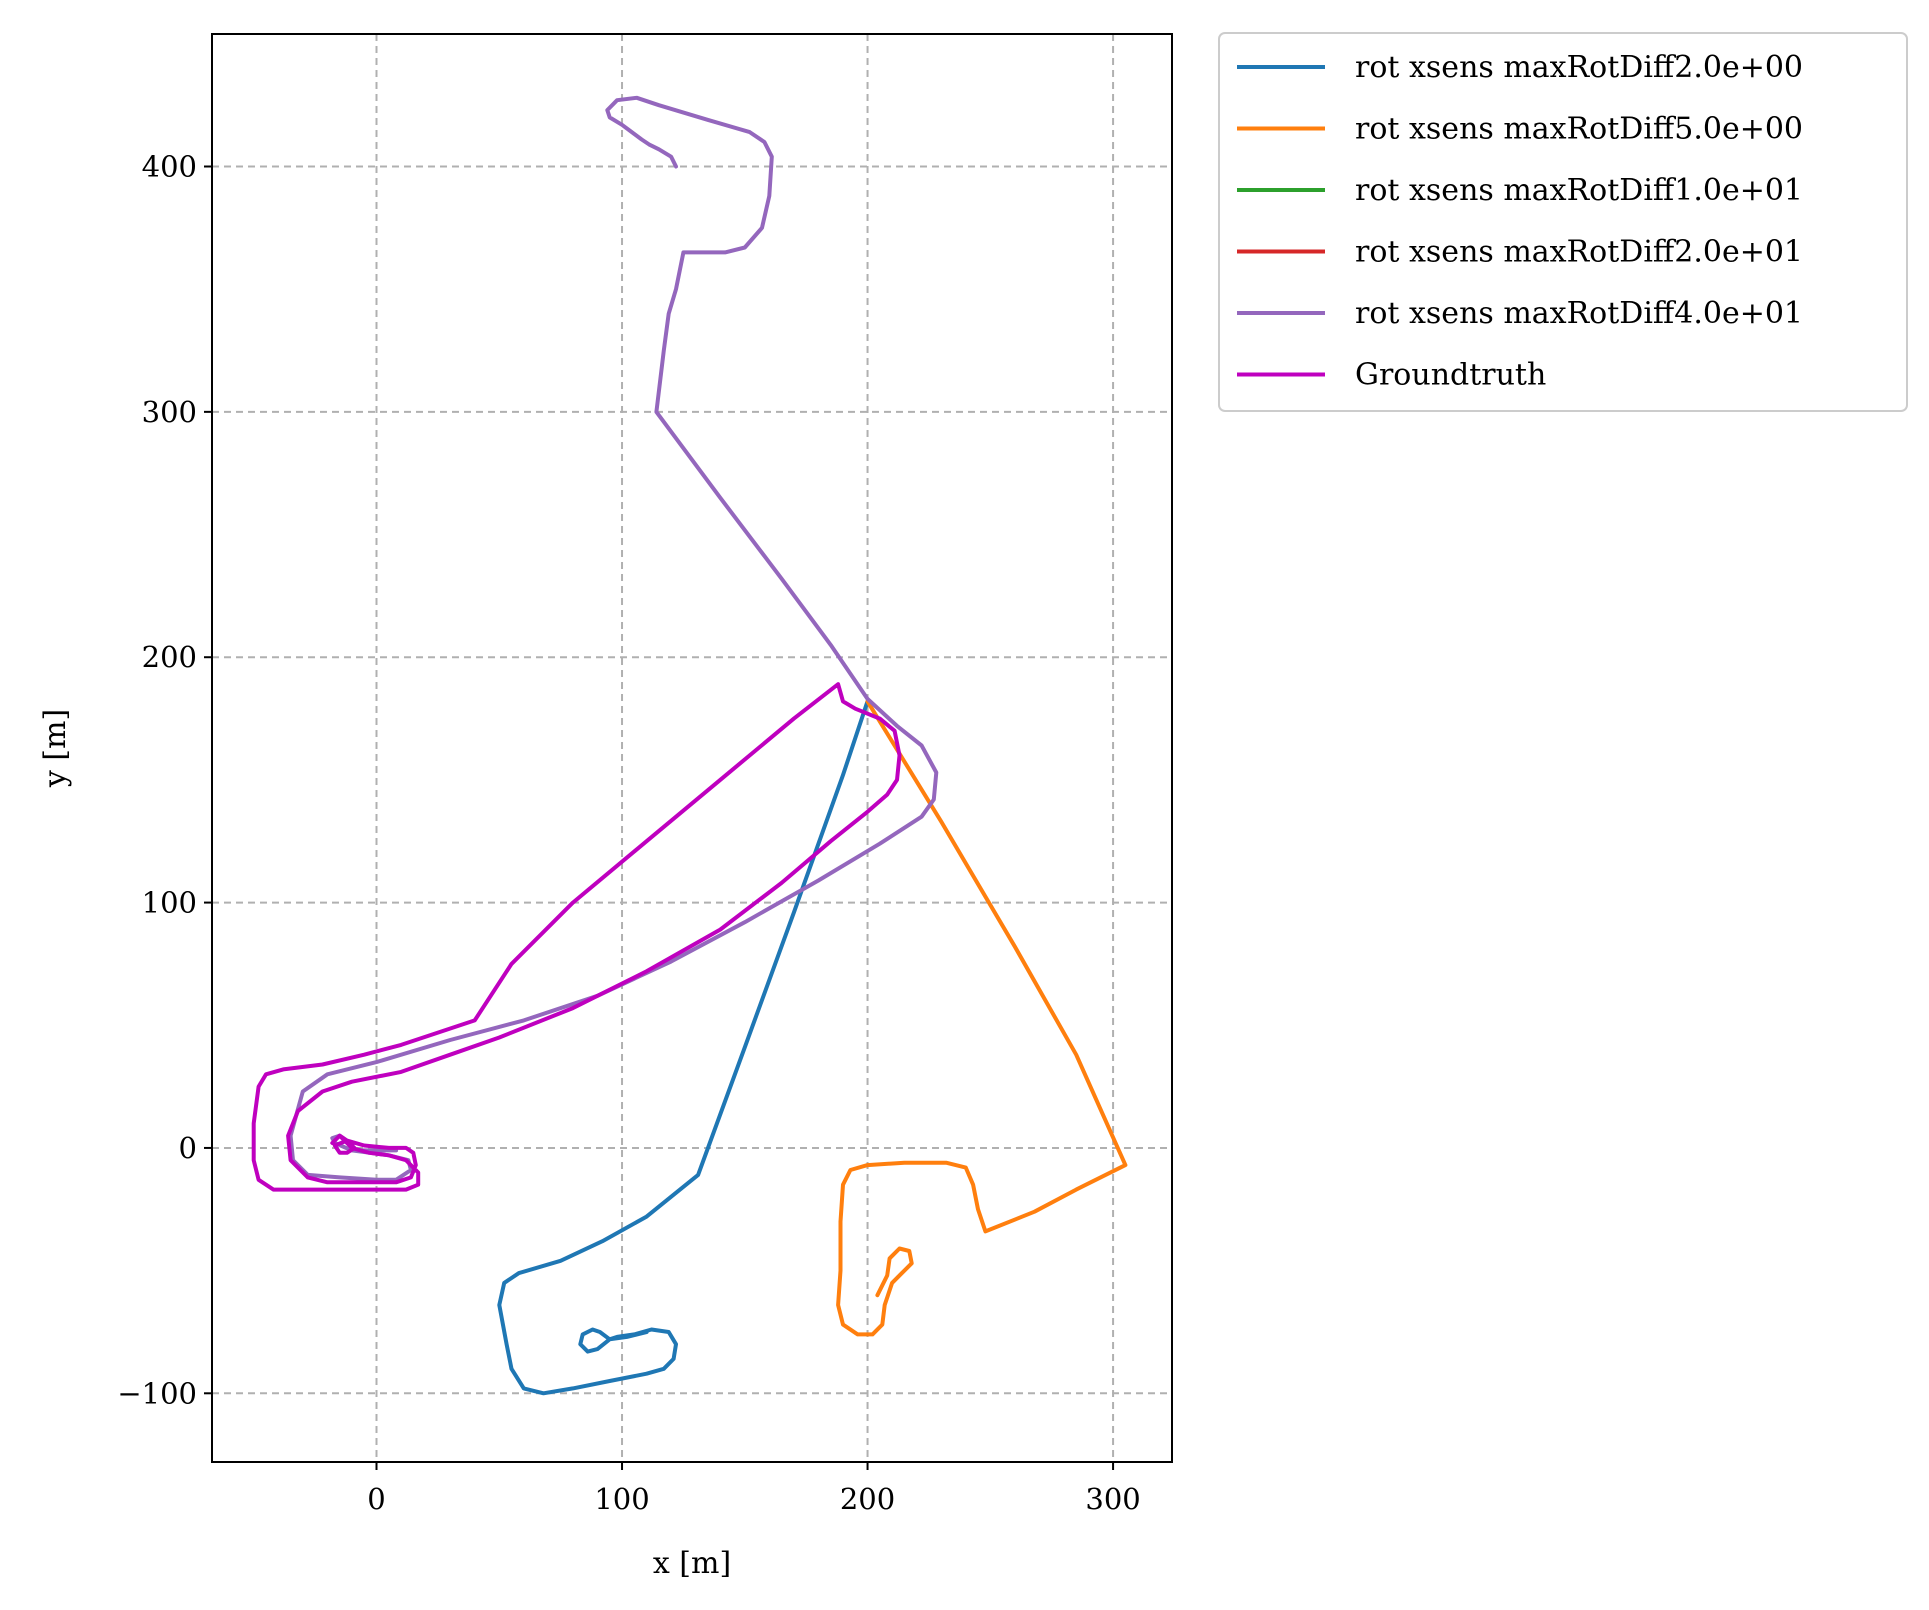  Describe the element at coordinates (1579, 252) in the screenshot. I see `legend-label: rot xsens maxRotDiff2.0e+01` at that location.